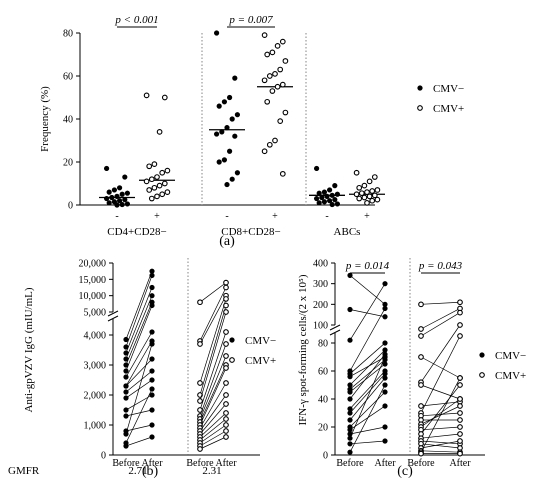 The height and width of the screenshot is (483, 550). What do you see at coordinates (227, 241) in the screenshot?
I see `caption-a: (a)` at bounding box center [227, 241].